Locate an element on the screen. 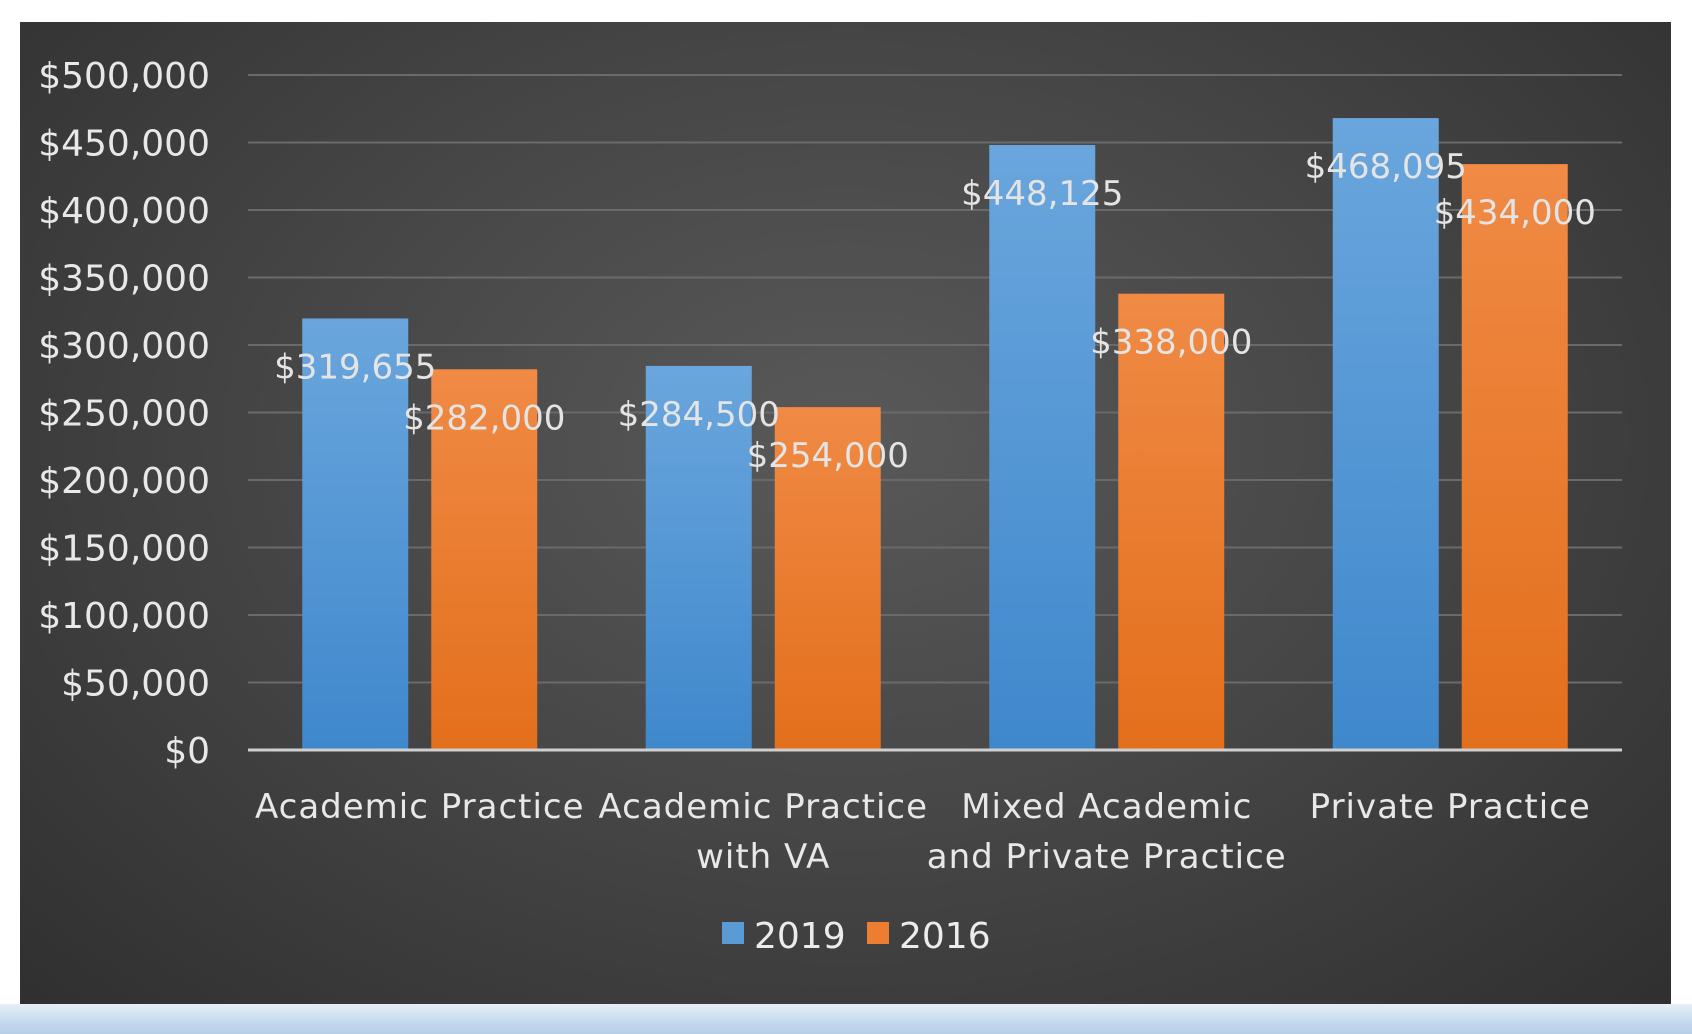  data-label-2016-3: $338,000 is located at coordinates (1171, 343).